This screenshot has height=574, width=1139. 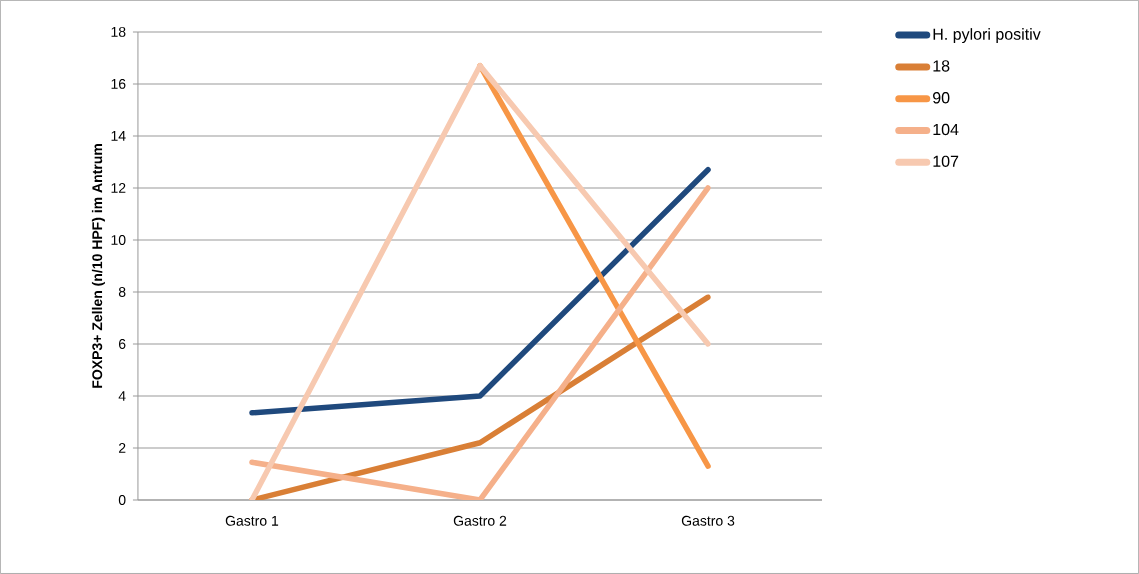 What do you see at coordinates (252, 520) in the screenshot?
I see `x-tick-label: Gastro 1` at bounding box center [252, 520].